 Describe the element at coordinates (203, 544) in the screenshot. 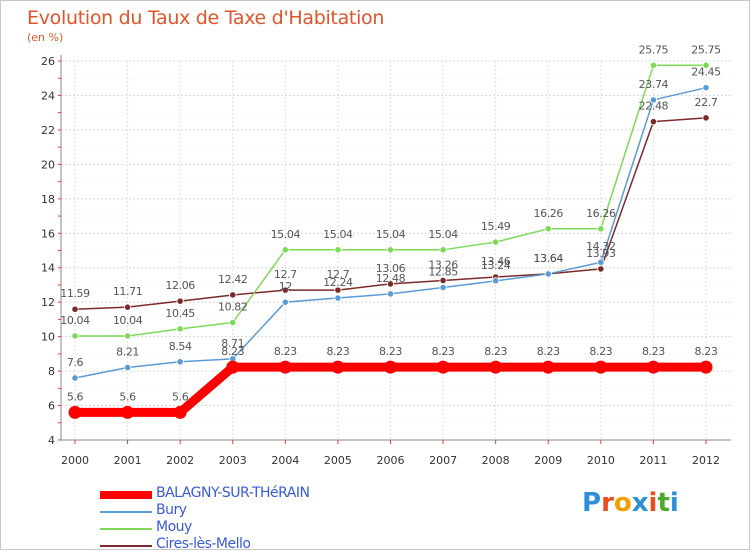

I see `legend-label: Cires-lès-Mello` at that location.